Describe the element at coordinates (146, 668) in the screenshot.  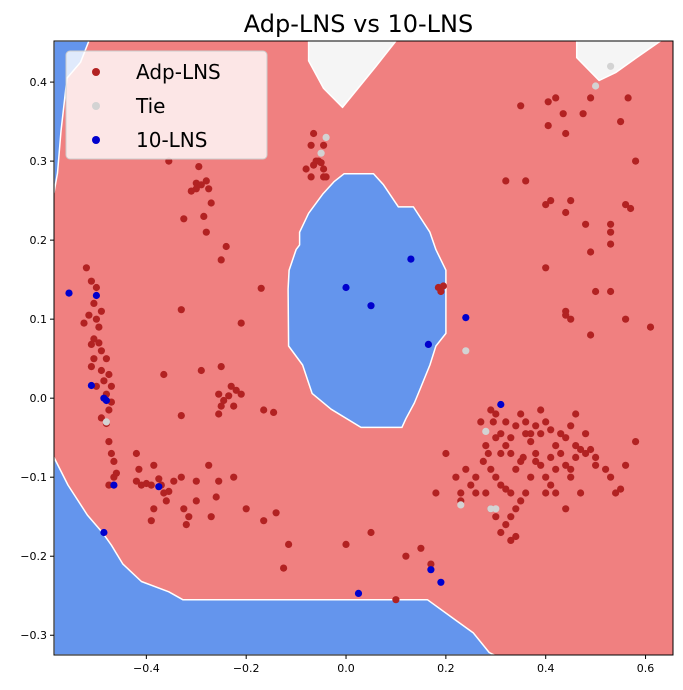
I see `x-tick-label: −0.4` at that location.